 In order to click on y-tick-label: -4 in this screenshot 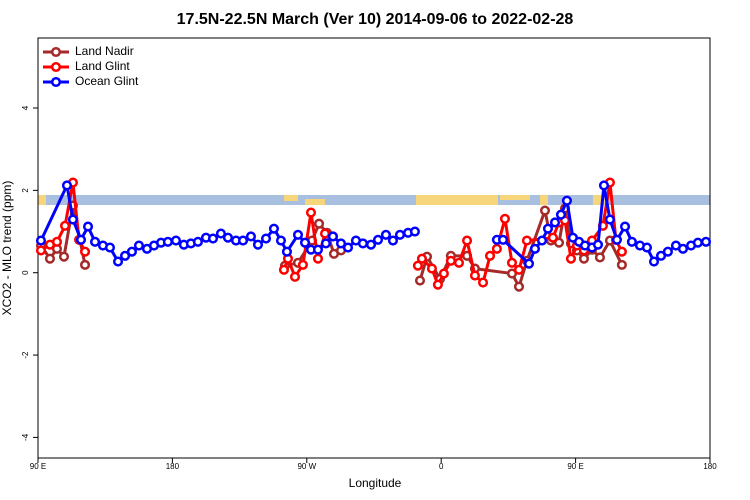, I will do `click(25, 437)`.